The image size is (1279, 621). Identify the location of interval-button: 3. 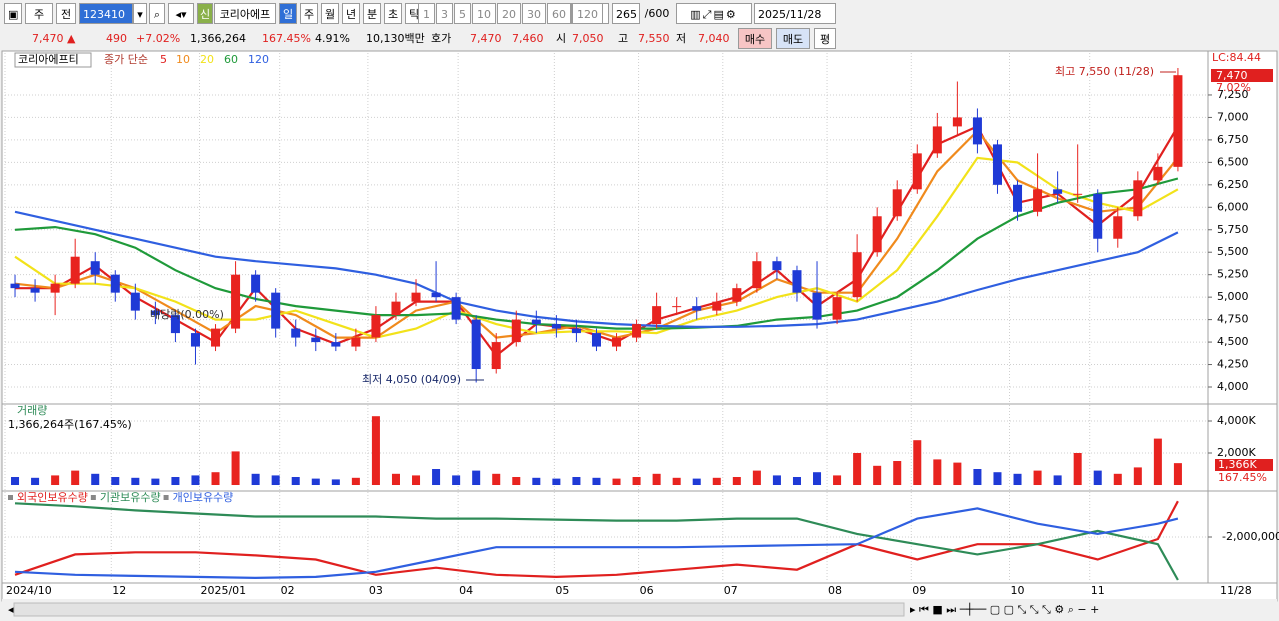
(444, 13).